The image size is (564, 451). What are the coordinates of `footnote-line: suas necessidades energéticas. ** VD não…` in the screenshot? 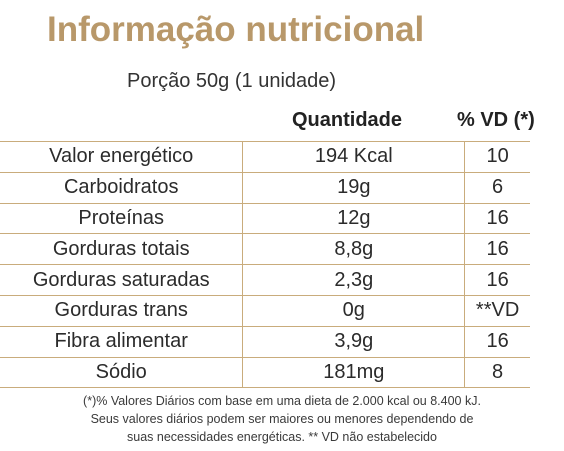 It's located at (282, 437).